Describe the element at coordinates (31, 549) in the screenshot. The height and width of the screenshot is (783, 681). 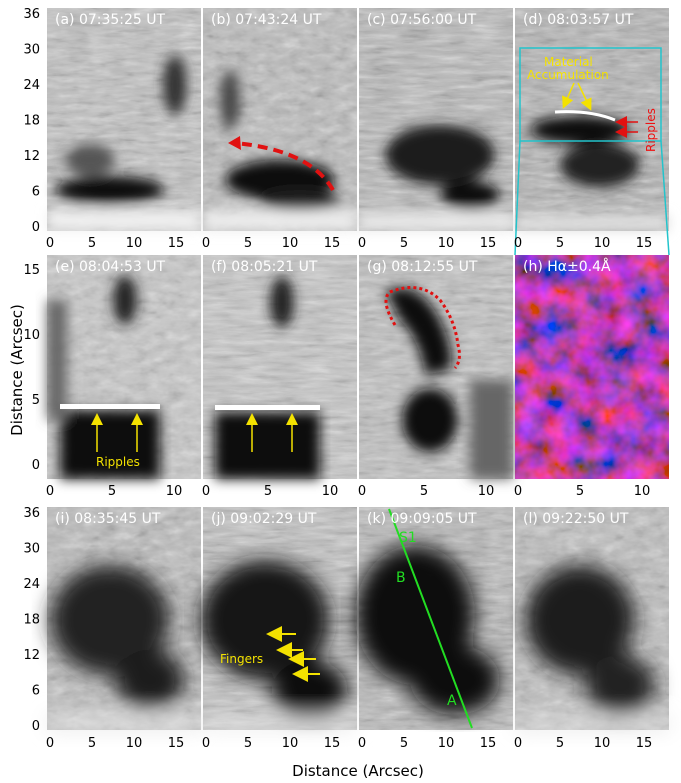
I see `y-tick-row3: 30` at that location.